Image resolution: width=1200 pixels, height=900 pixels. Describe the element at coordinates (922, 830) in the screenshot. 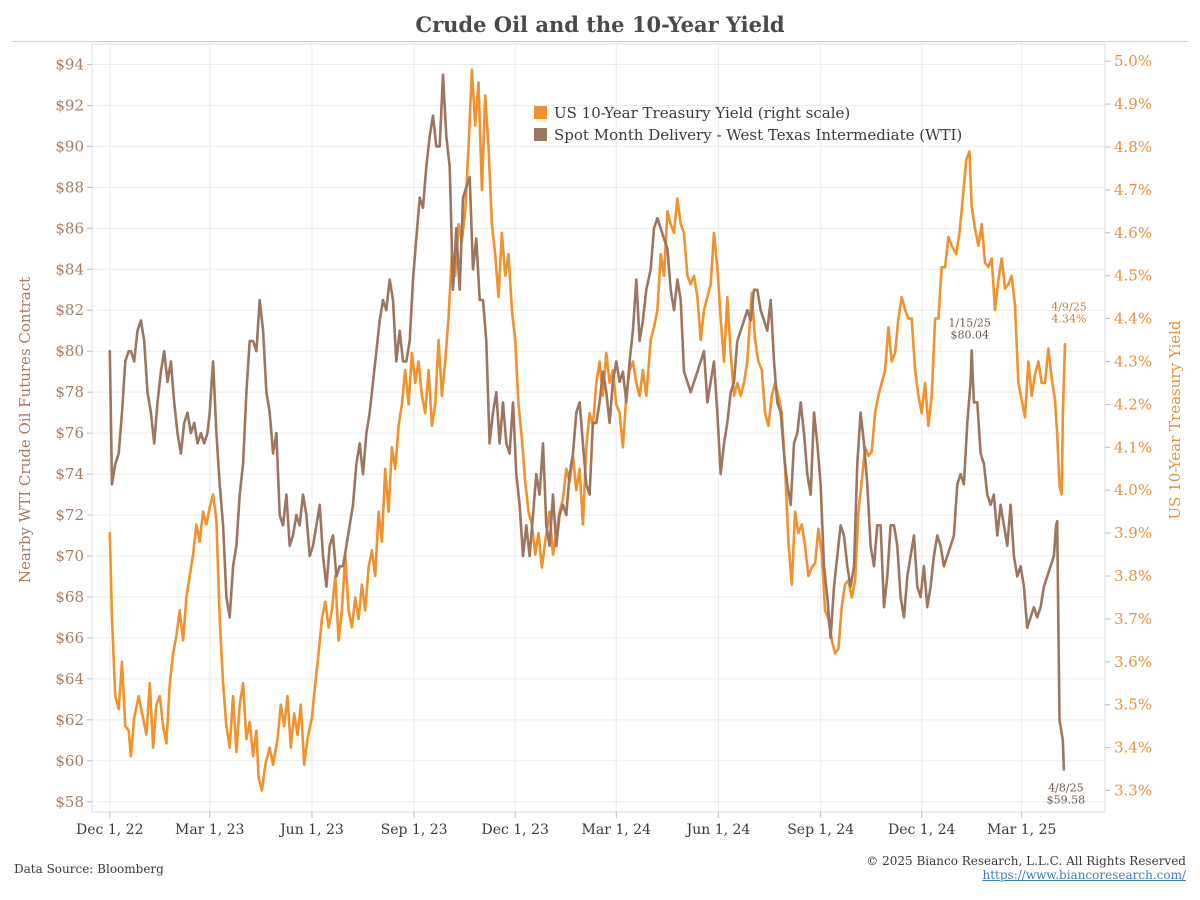

I see `x-tick-label: Dec 1, 24` at that location.